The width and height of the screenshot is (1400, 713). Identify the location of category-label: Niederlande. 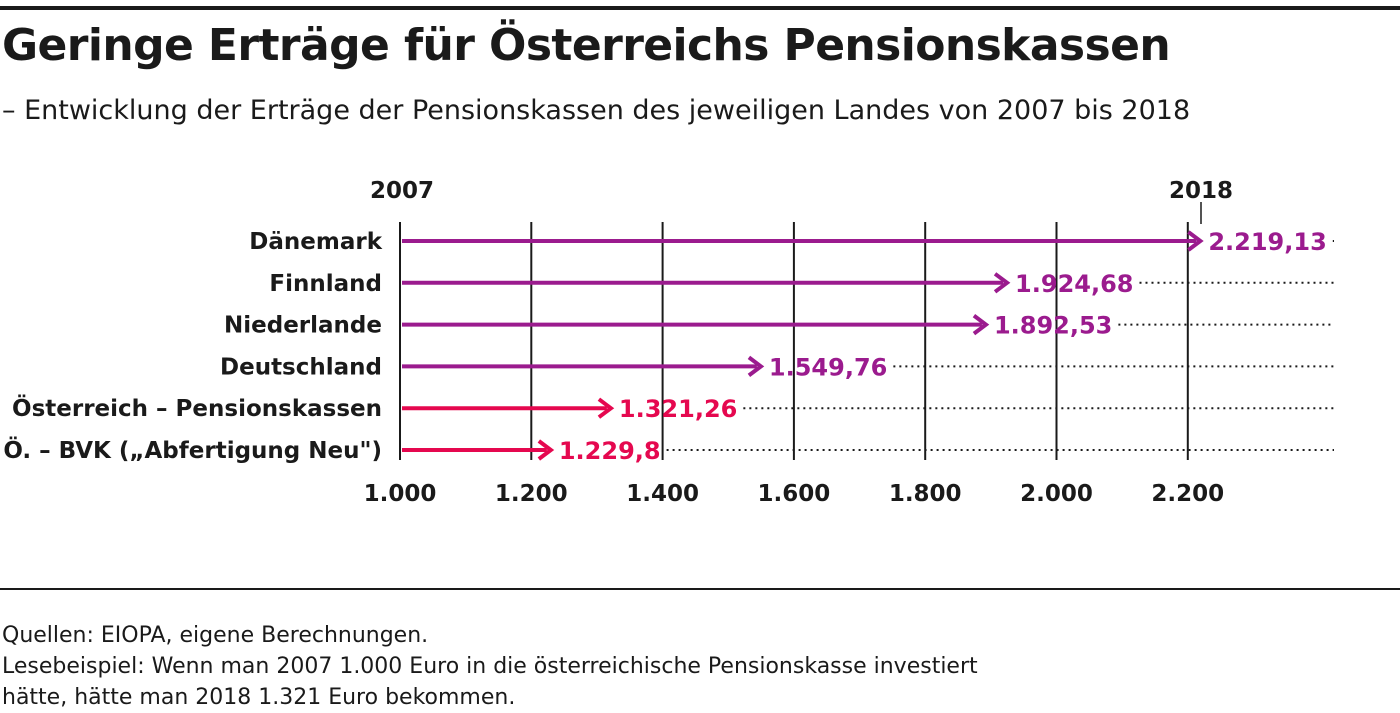
(303, 326).